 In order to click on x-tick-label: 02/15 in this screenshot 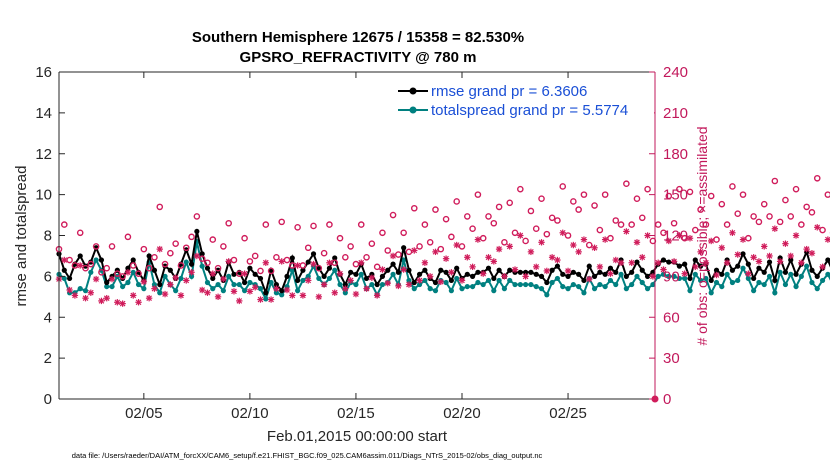, I will do `click(356, 413)`.